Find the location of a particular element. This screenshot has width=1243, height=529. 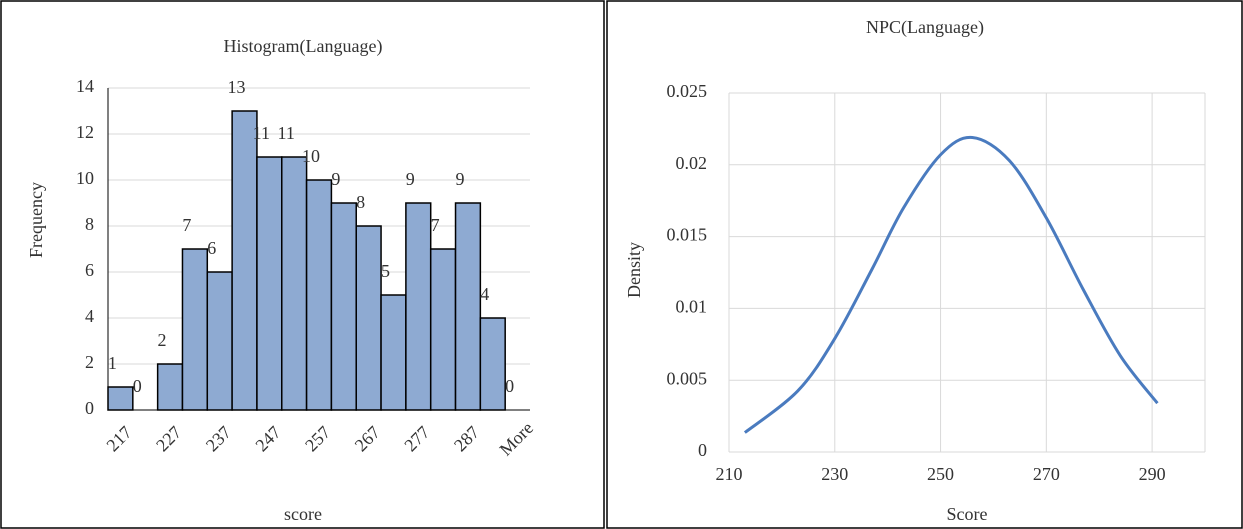

y-tick-label: 10 is located at coordinates (85, 178).